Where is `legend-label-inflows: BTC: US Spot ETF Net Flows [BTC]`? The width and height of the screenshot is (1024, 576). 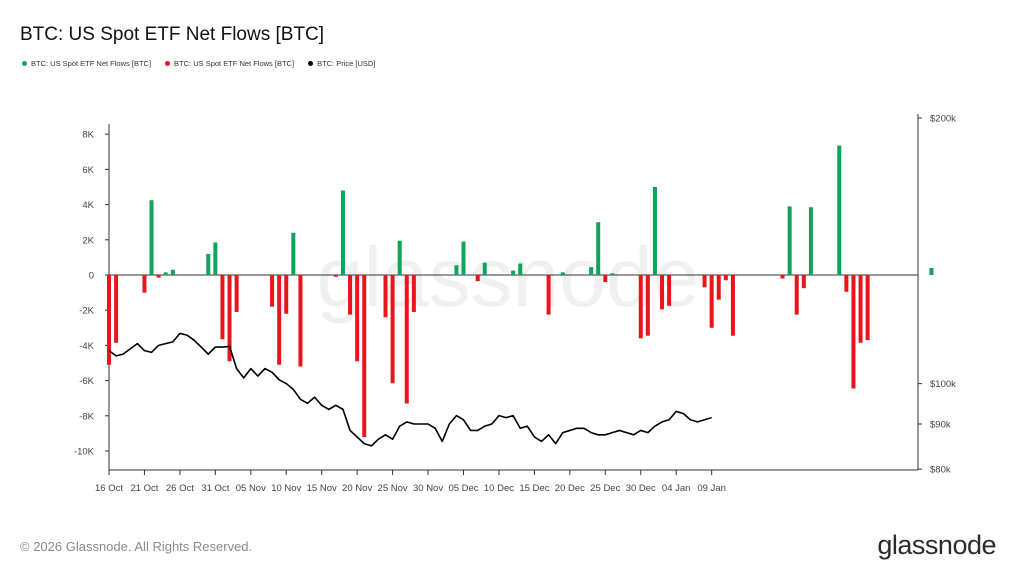
legend-label-inflows: BTC: US Spot ETF Net Flows [BTC] is located at coordinates (91, 63).